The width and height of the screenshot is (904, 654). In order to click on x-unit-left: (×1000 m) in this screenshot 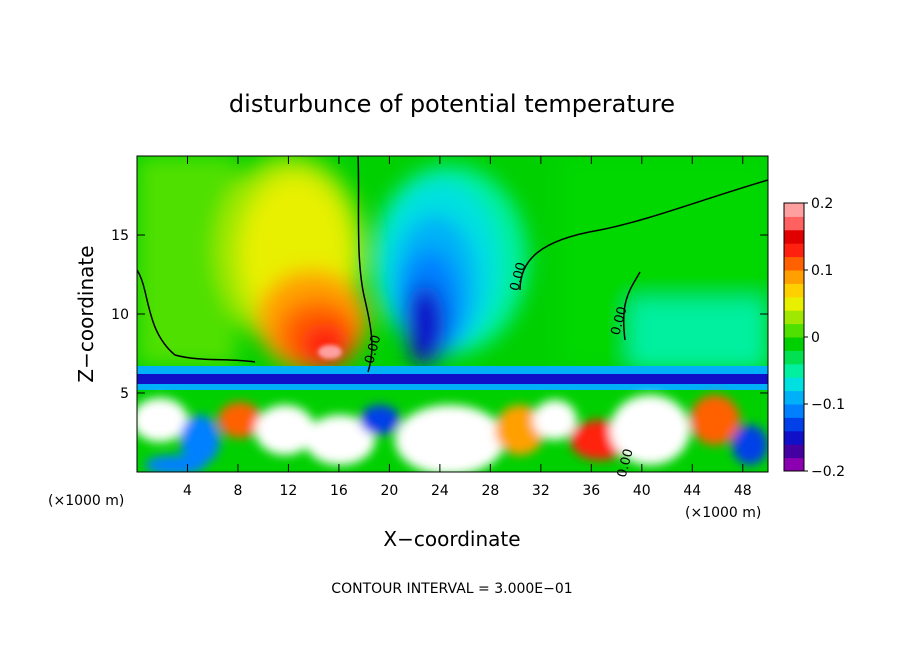, I will do `click(86, 501)`.